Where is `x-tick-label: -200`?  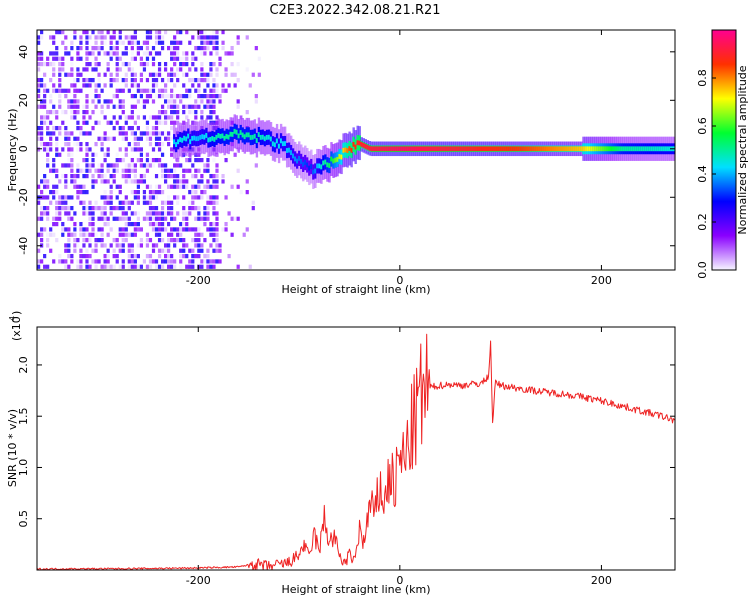
x-tick-label: -200 is located at coordinates (198, 580).